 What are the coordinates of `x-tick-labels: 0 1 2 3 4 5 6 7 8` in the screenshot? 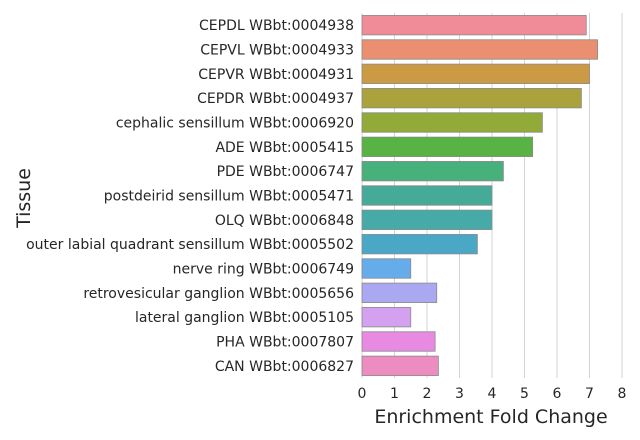 It's located at (492, 394).